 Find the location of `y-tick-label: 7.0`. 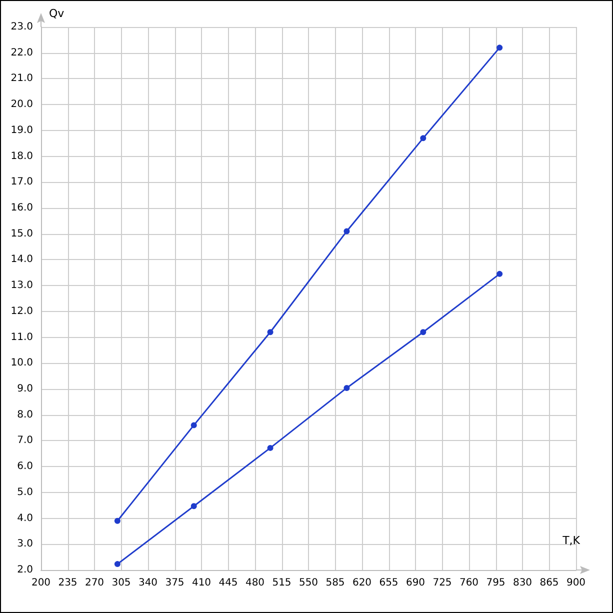

y-tick-label: 7.0 is located at coordinates (25, 440).